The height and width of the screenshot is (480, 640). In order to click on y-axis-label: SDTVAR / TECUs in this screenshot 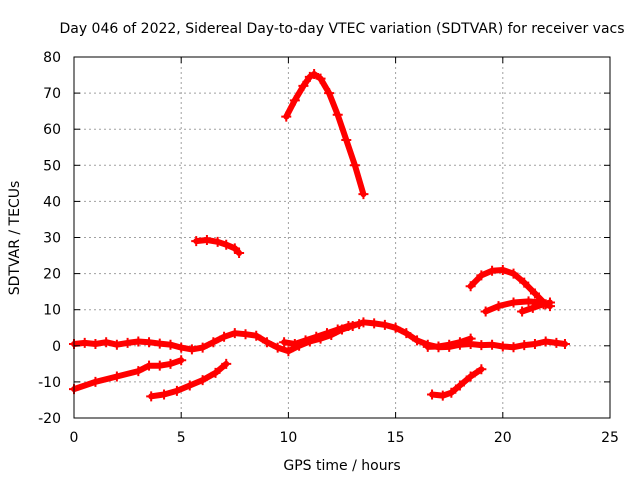, I will do `click(15, 238)`.